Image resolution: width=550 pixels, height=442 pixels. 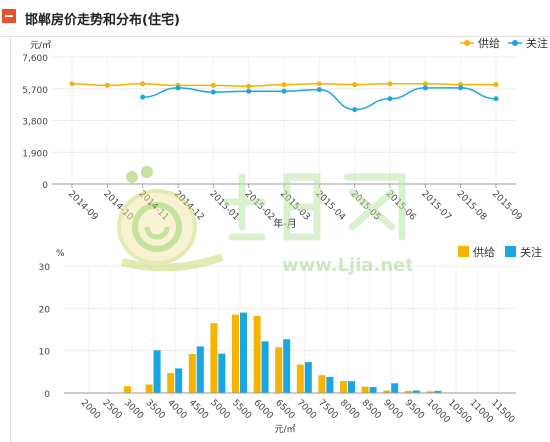 What do you see at coordinates (45, 310) in the screenshot?
I see `y-tick-label: 20` at bounding box center [45, 310].